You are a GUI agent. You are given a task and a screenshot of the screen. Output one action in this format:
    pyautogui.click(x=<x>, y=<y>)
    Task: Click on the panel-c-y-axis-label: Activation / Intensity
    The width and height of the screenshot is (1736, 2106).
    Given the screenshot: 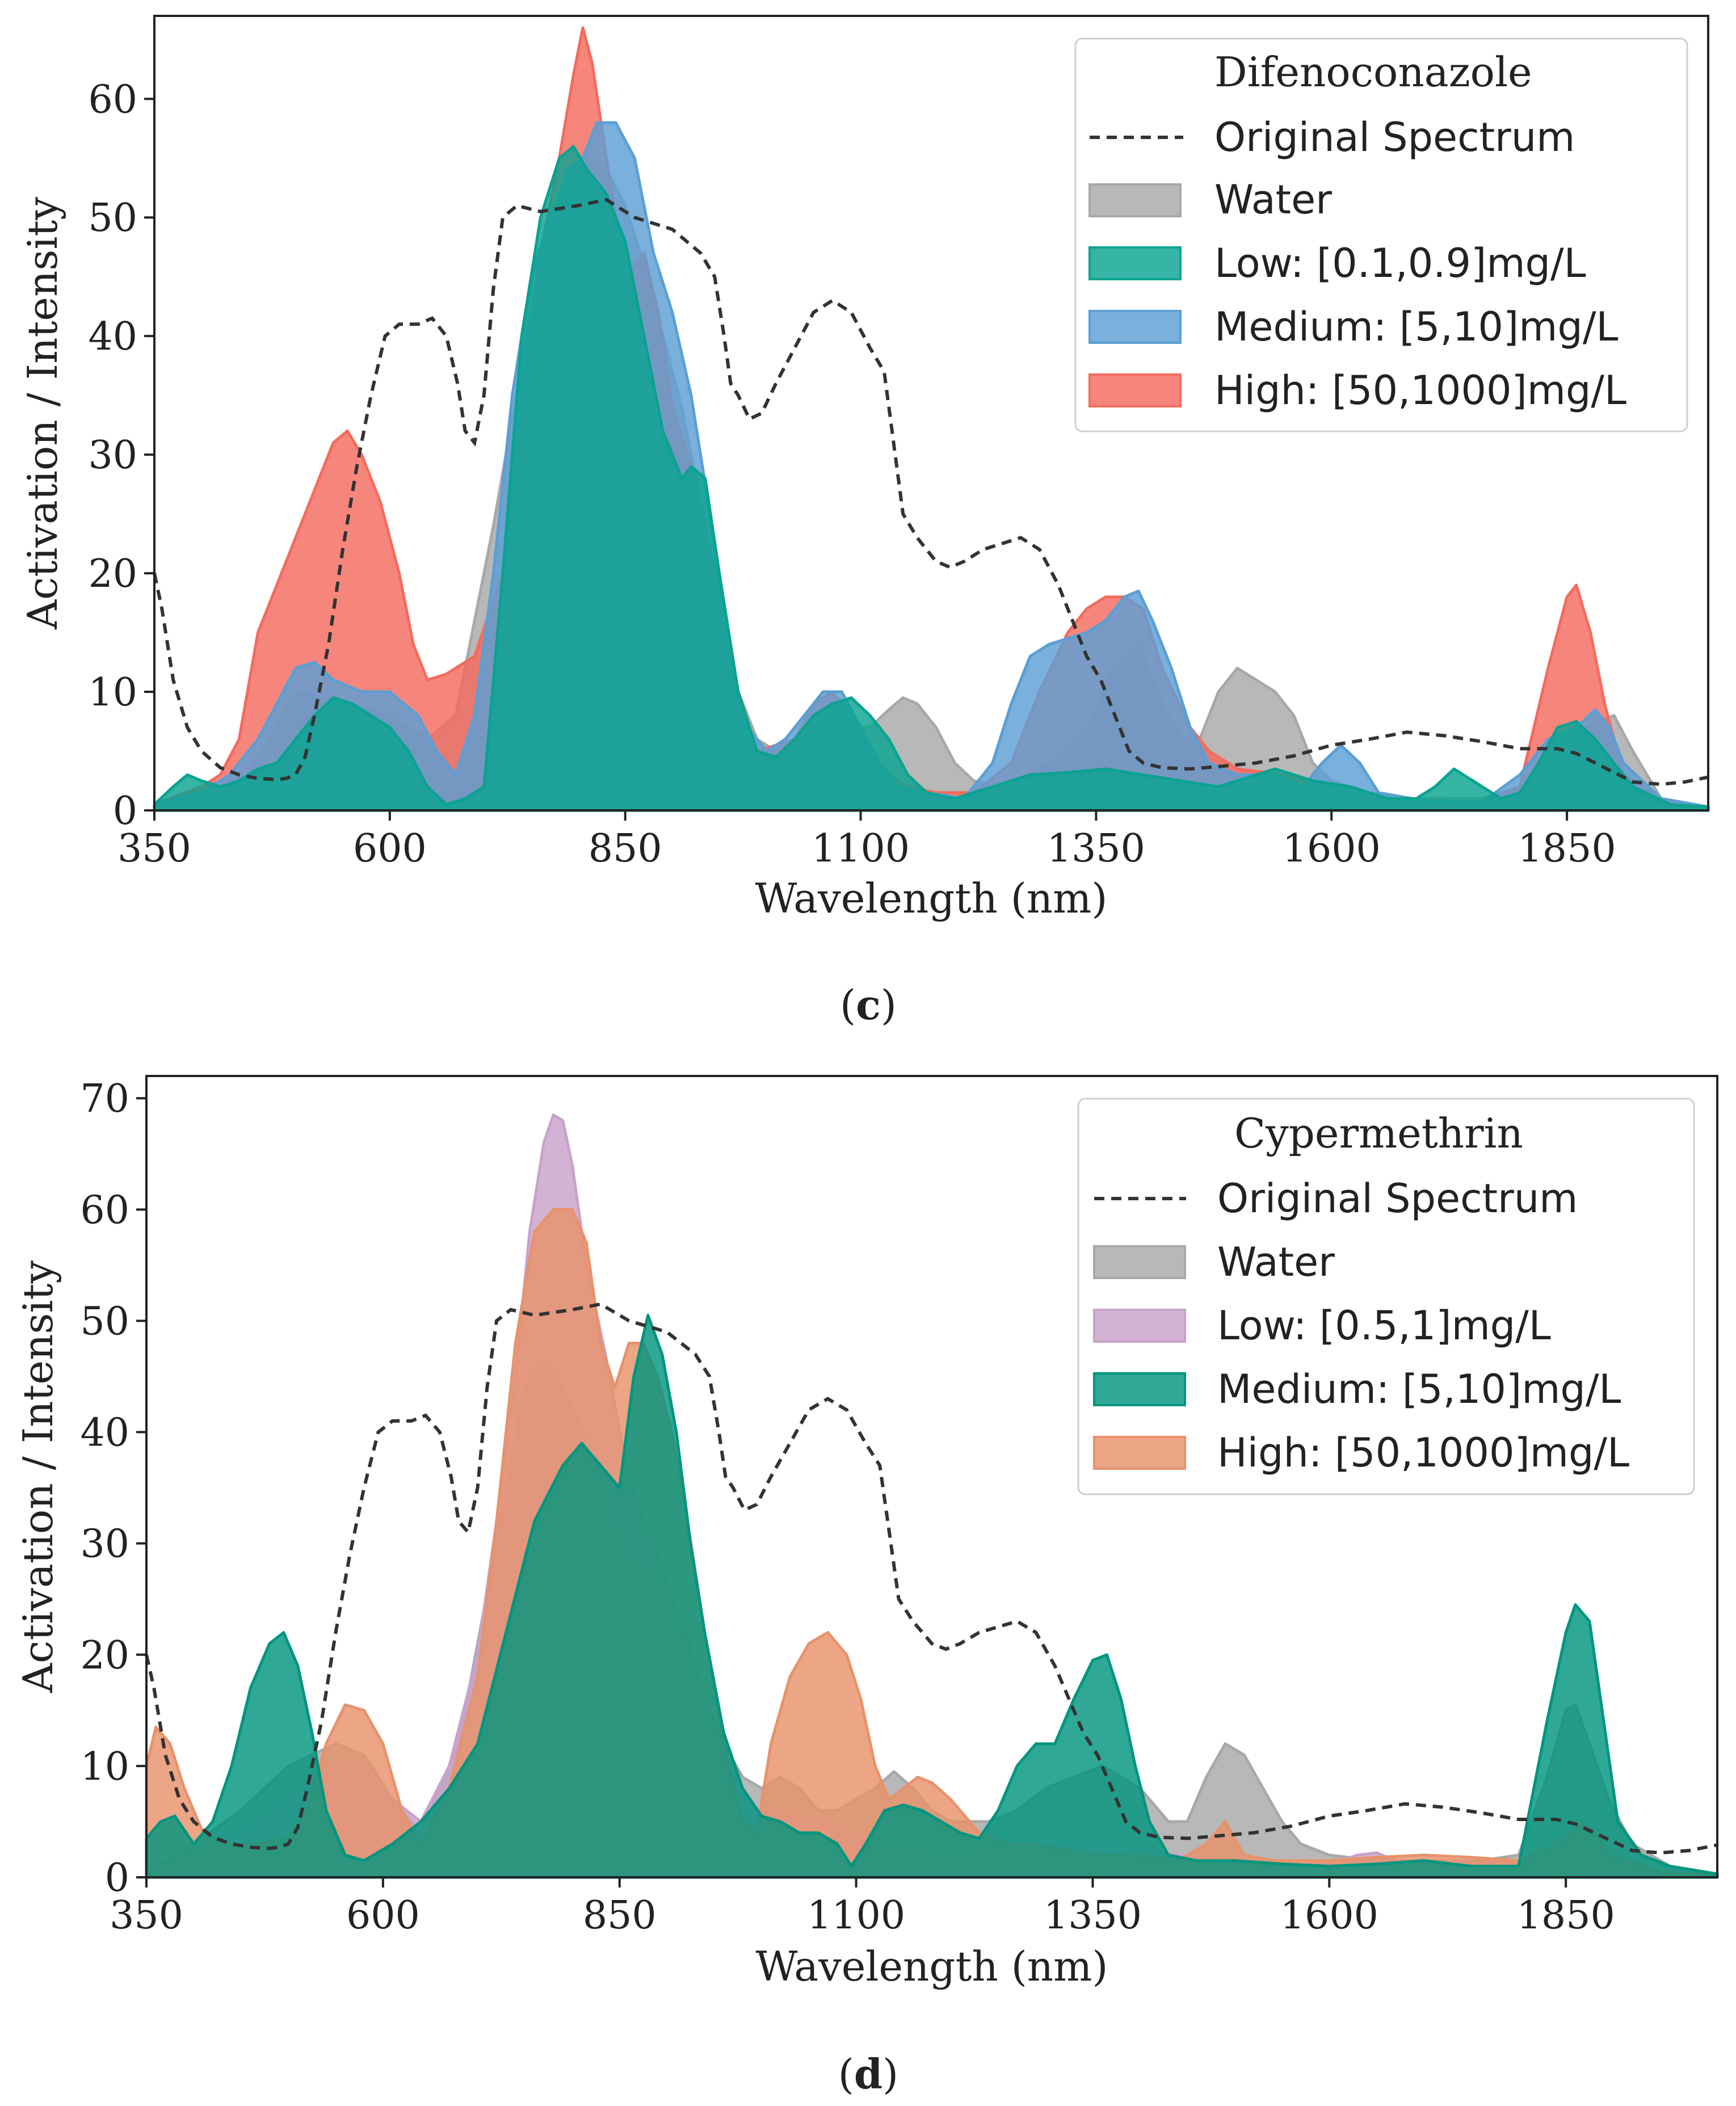 What is the action you would take?
    pyautogui.click(x=42, y=413)
    